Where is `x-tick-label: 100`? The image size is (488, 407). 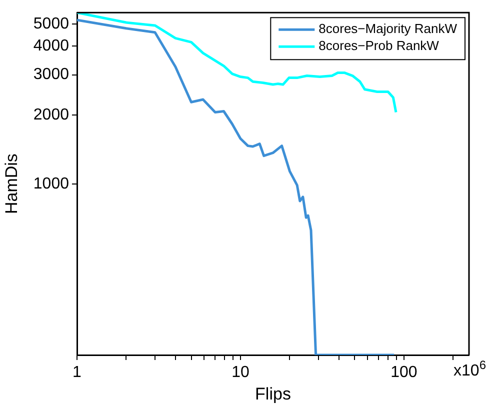
x-tick-label: 100 is located at coordinates (404, 373).